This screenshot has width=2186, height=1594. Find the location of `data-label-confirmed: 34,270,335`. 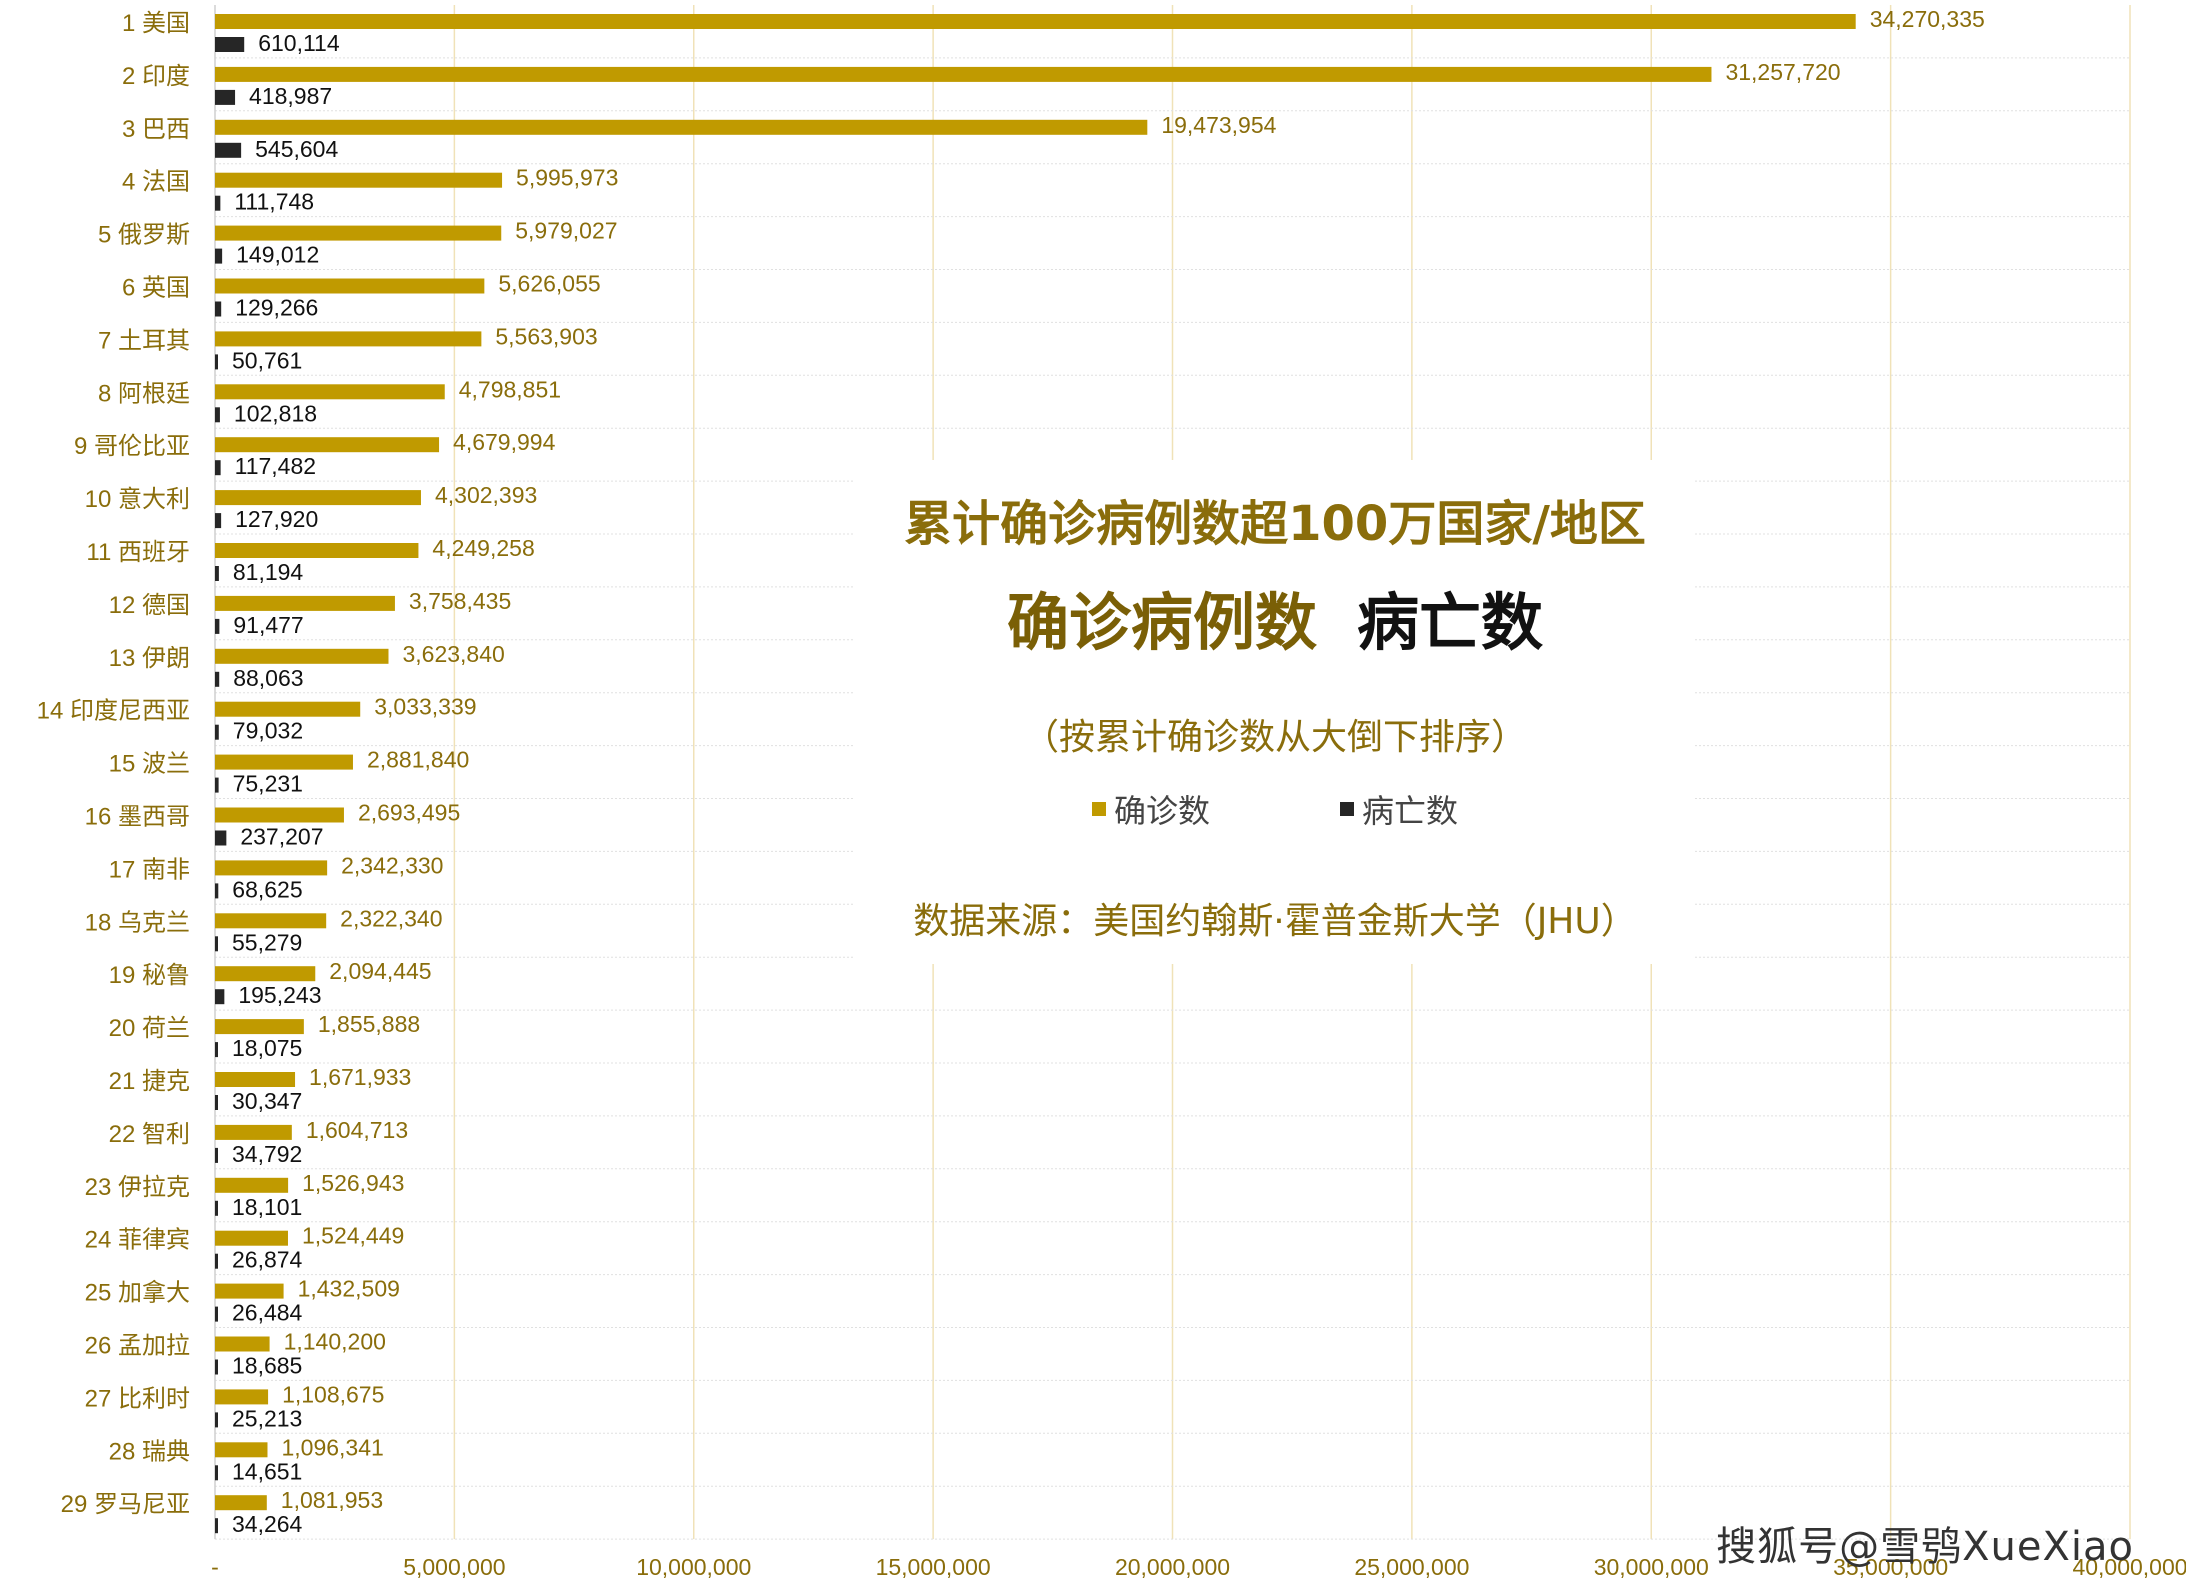

data-label-confirmed: 34,270,335 is located at coordinates (1927, 19).